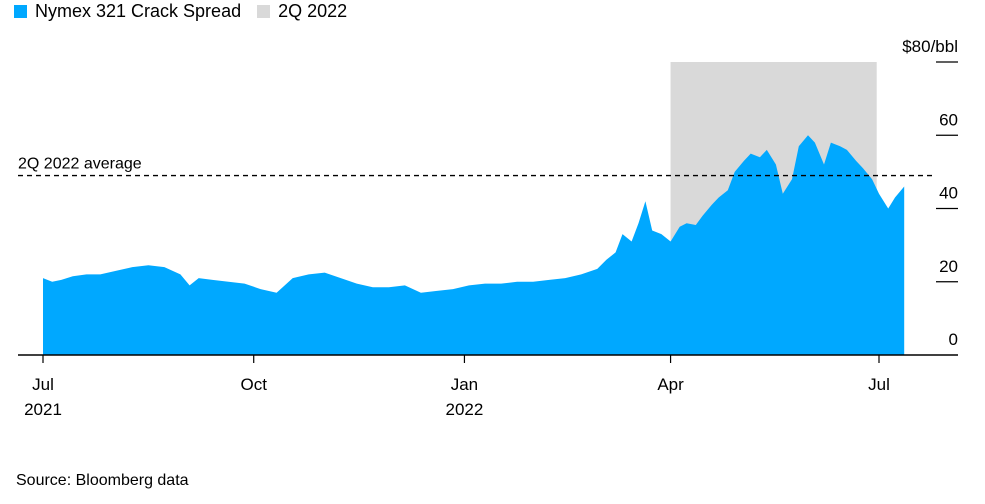 This screenshot has width=985, height=504. Describe the element at coordinates (670, 384) in the screenshot. I see `x-tick-label-3: Apr` at that location.